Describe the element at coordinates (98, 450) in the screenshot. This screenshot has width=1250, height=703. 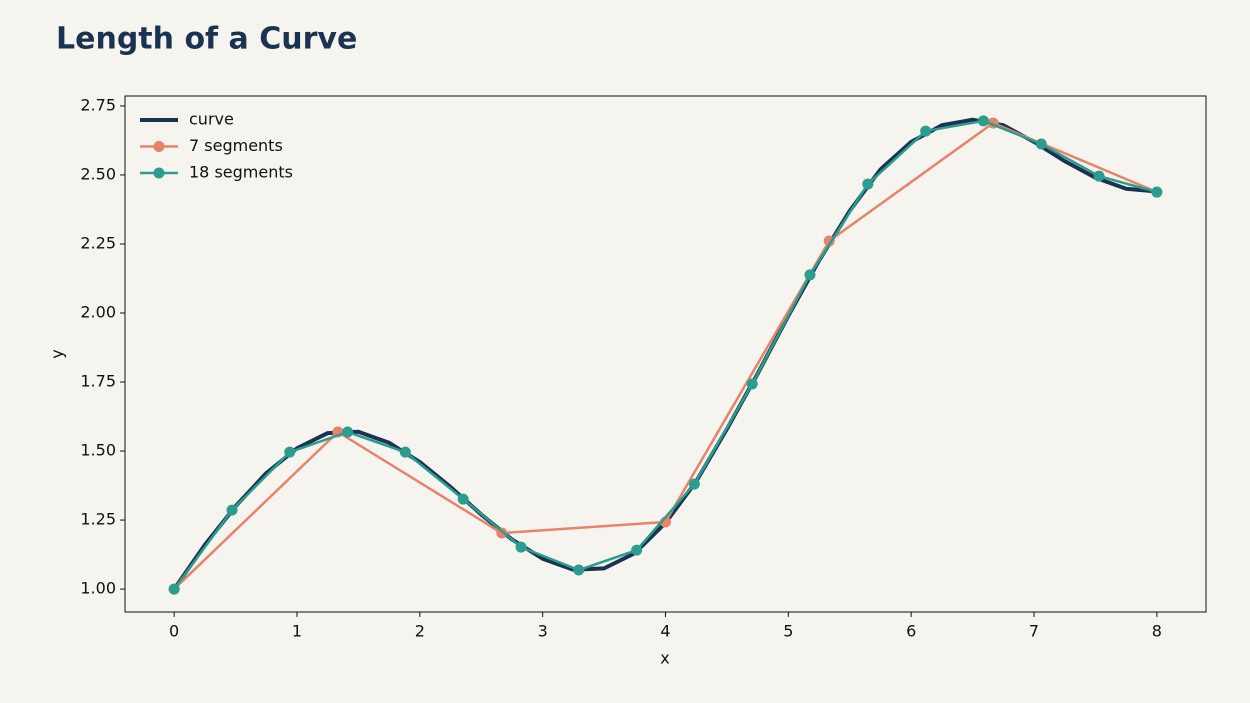
I see `y-tick-label: 1.50` at that location.